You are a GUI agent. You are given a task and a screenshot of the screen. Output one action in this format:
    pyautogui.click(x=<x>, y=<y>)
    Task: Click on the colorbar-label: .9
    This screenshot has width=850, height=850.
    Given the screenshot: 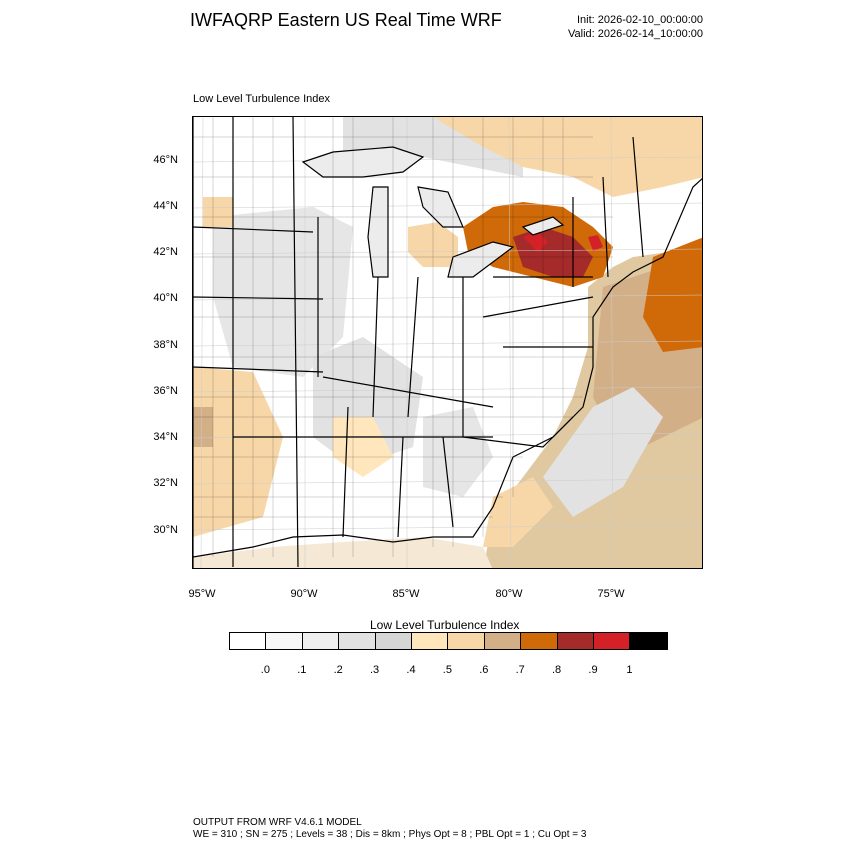 What is the action you would take?
    pyautogui.click(x=593, y=670)
    